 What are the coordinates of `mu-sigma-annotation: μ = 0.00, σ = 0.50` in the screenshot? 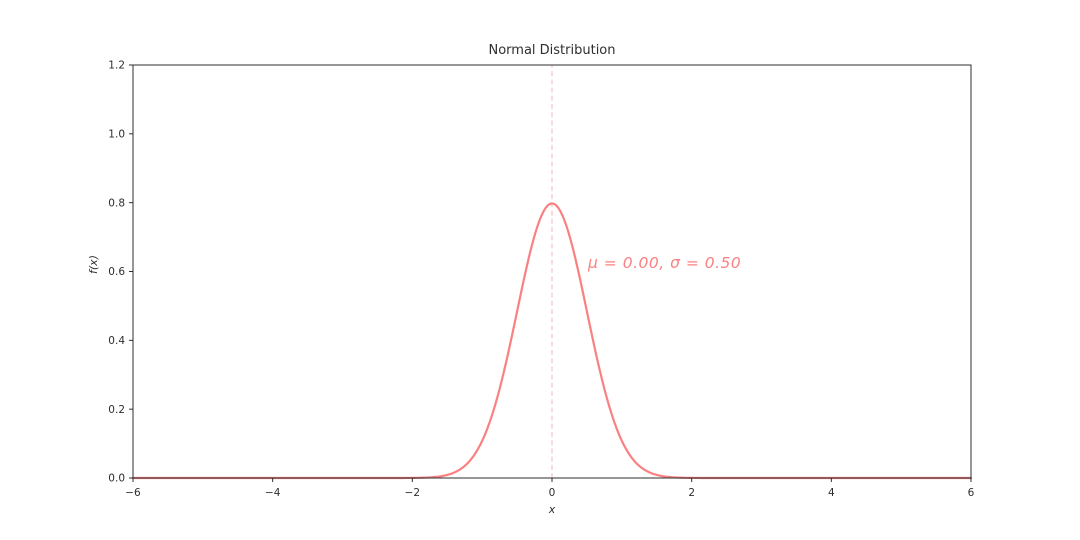 It's located at (665, 263).